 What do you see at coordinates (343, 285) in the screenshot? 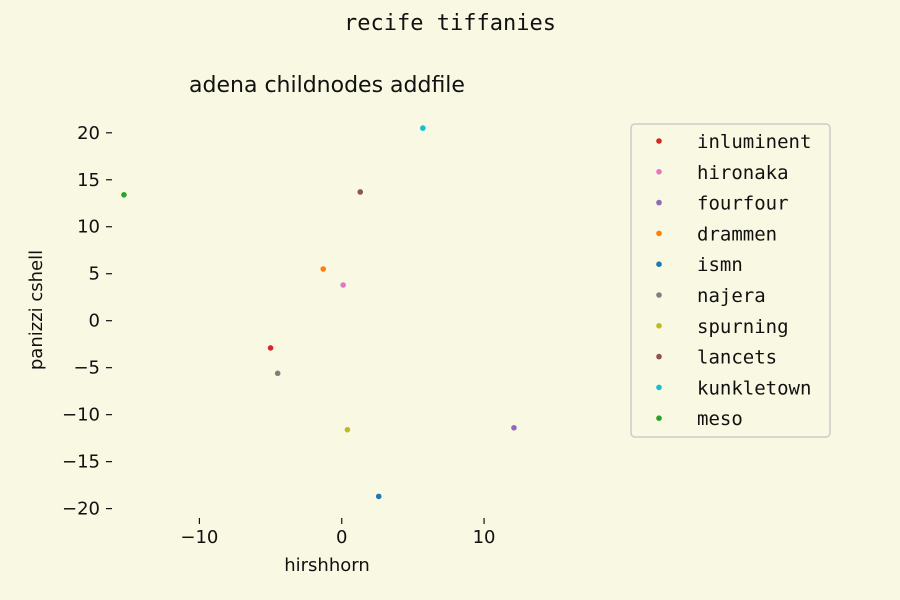
I see `data-point-hironaka` at bounding box center [343, 285].